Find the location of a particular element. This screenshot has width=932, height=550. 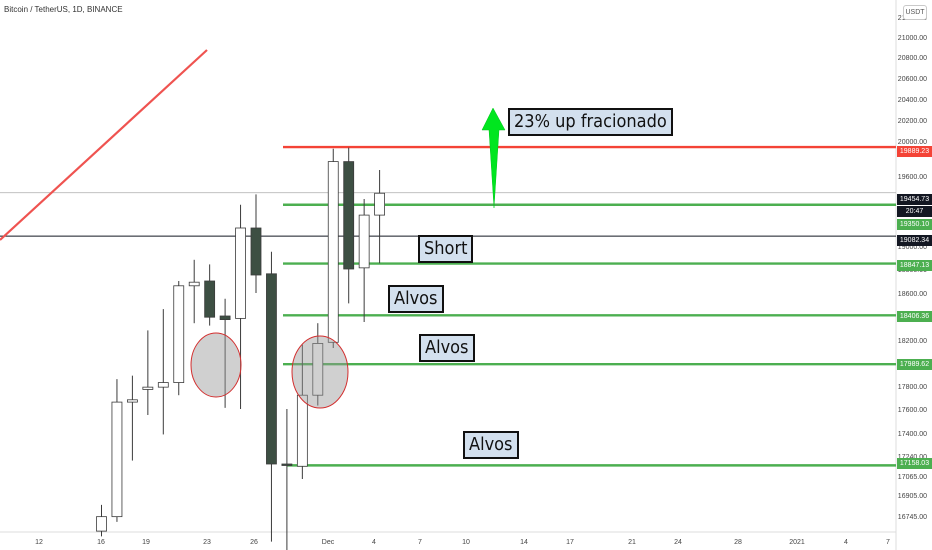

x-tick-label: Dec is located at coordinates (328, 542).